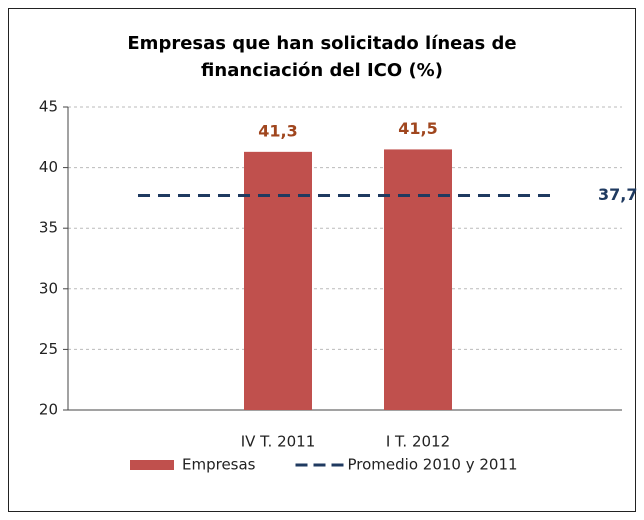  What do you see at coordinates (277, 130) in the screenshot?
I see `value-label: 41,3` at bounding box center [277, 130].